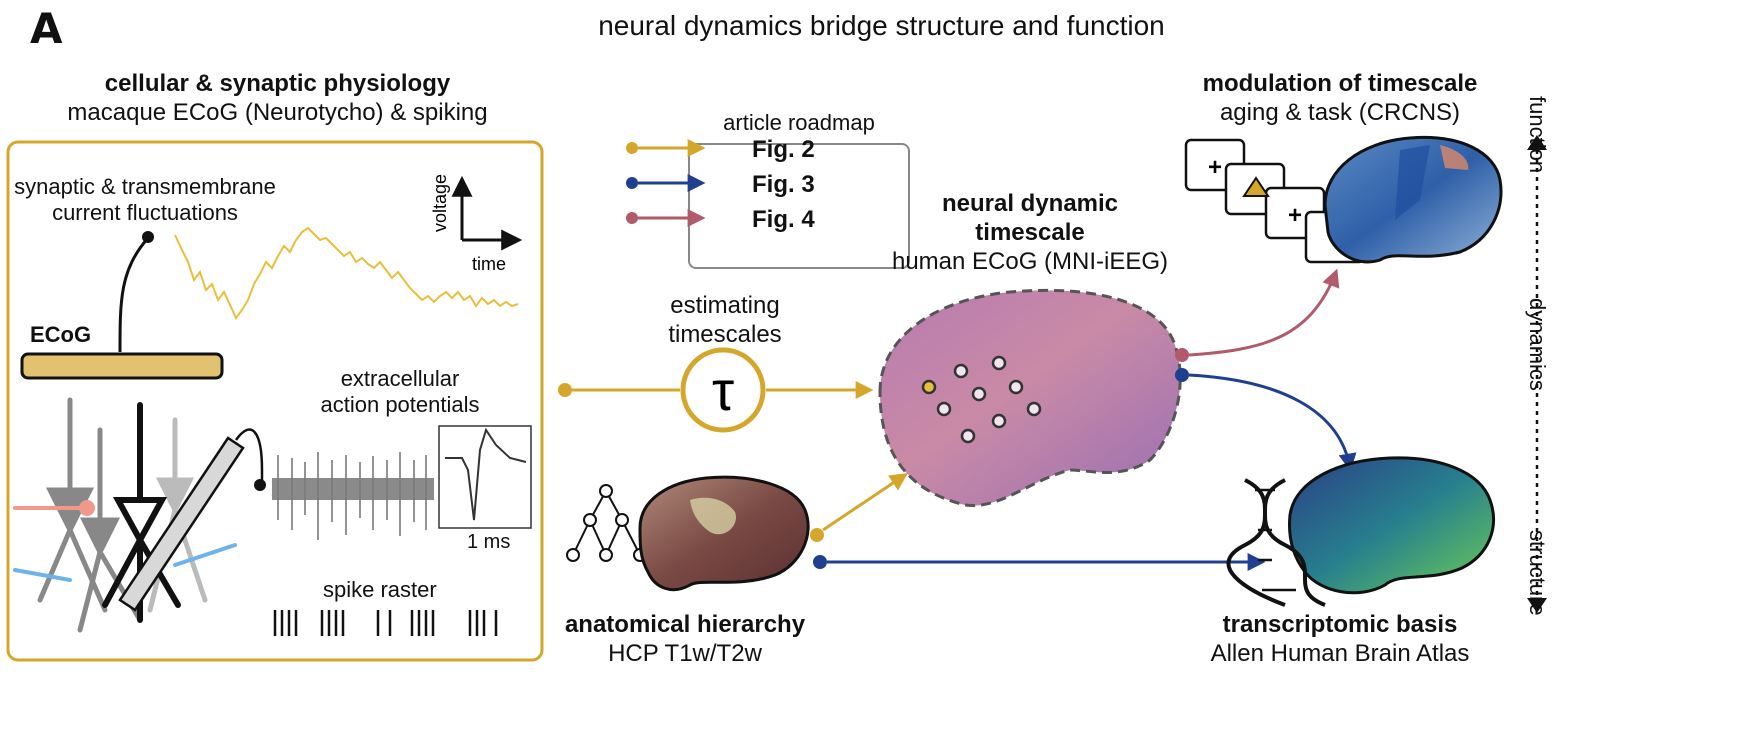 The width and height of the screenshot is (1763, 756). What do you see at coordinates (249, 456) in the screenshot?
I see `pipette-wire` at bounding box center [249, 456].